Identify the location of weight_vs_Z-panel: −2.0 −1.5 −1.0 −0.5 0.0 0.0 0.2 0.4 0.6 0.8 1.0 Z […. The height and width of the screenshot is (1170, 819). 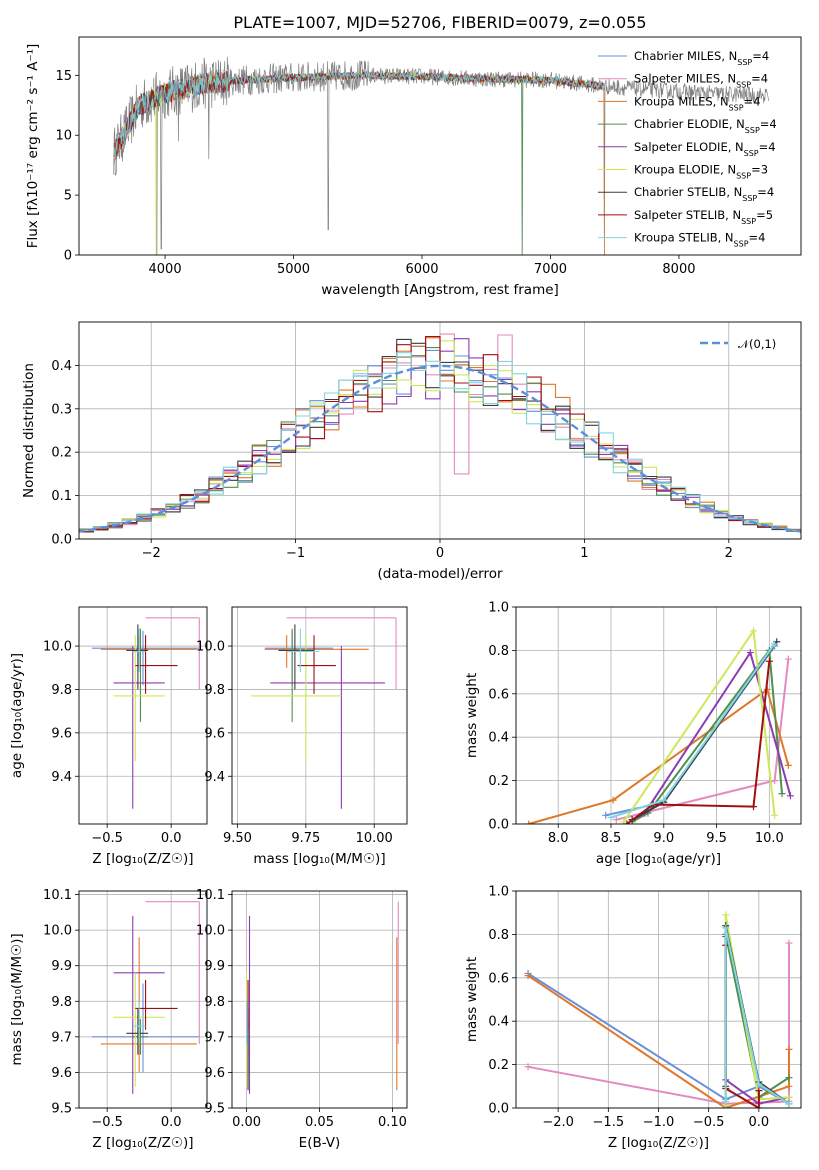
(633, 1018).